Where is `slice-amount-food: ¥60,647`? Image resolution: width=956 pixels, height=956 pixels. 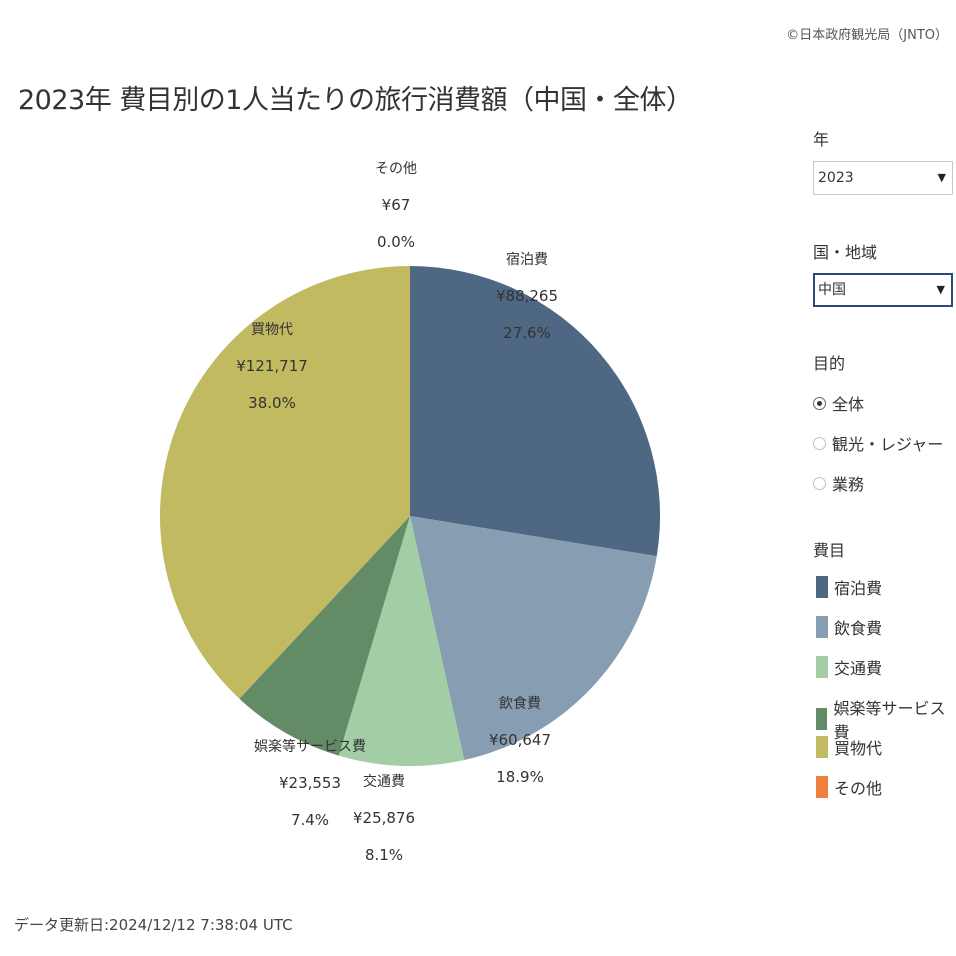
slice-amount-food: ¥60,647 is located at coordinates (520, 740).